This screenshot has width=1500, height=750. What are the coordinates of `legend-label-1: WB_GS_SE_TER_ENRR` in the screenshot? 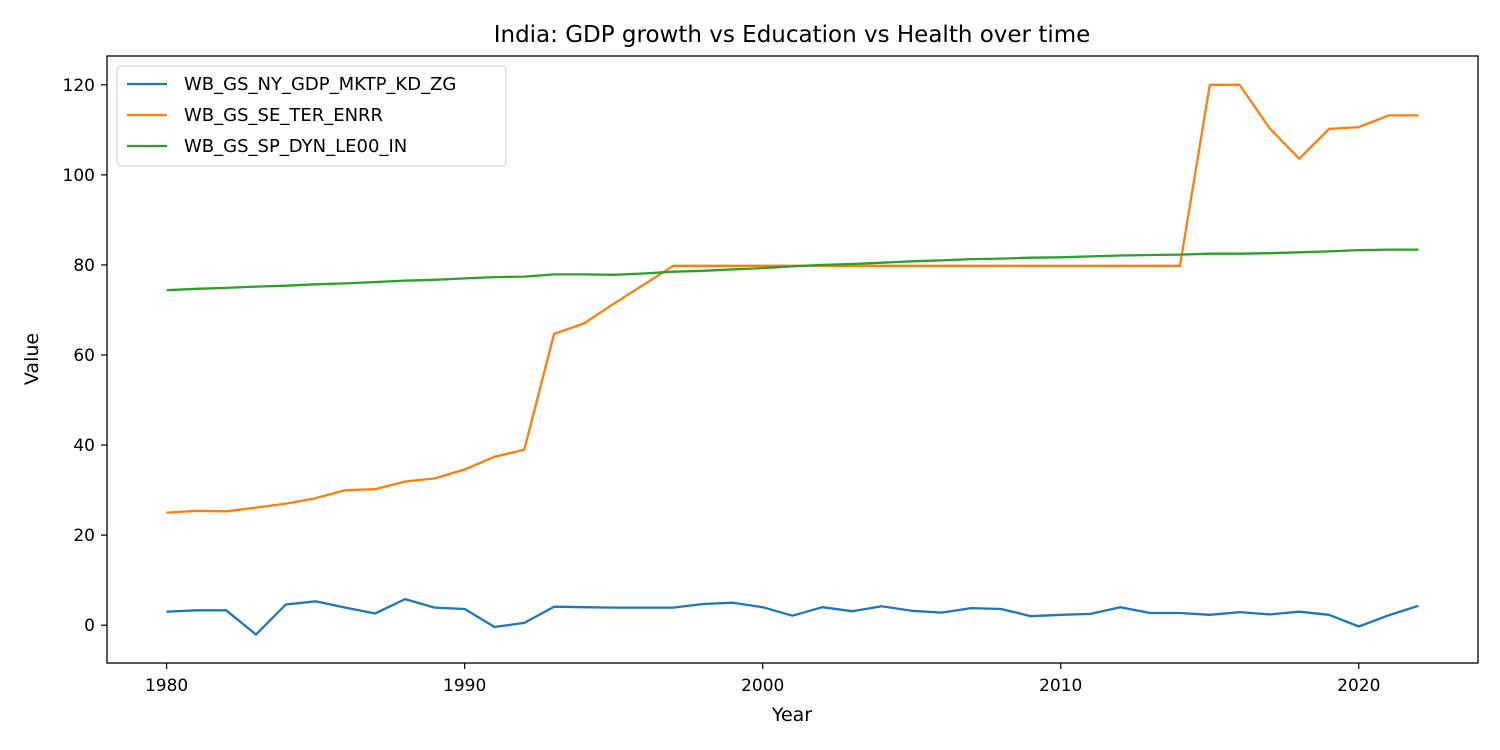 It's located at (283, 115).